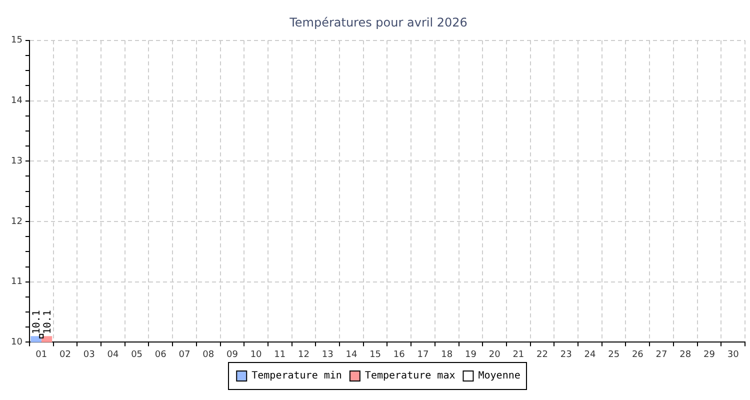 This screenshot has height=400, width=750. Describe the element at coordinates (328, 355) in the screenshot. I see `x-tick-label: 13` at that location.